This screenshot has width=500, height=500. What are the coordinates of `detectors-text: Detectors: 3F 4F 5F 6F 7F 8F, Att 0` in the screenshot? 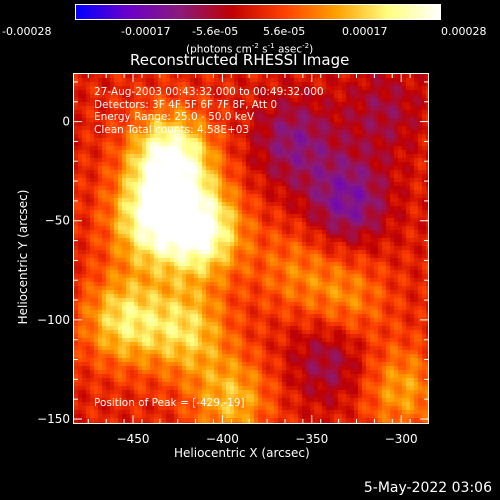 It's located at (186, 104).